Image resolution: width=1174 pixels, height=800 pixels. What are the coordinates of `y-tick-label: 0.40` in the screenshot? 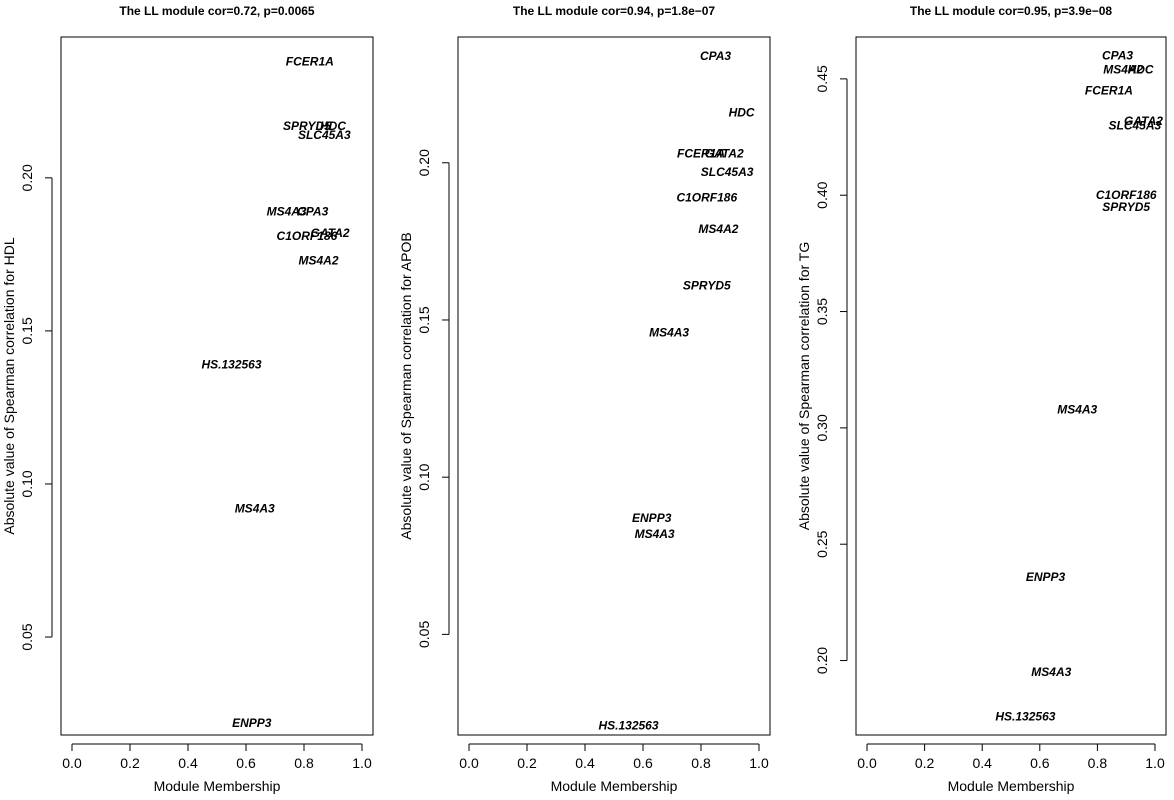 It's located at (822, 194).